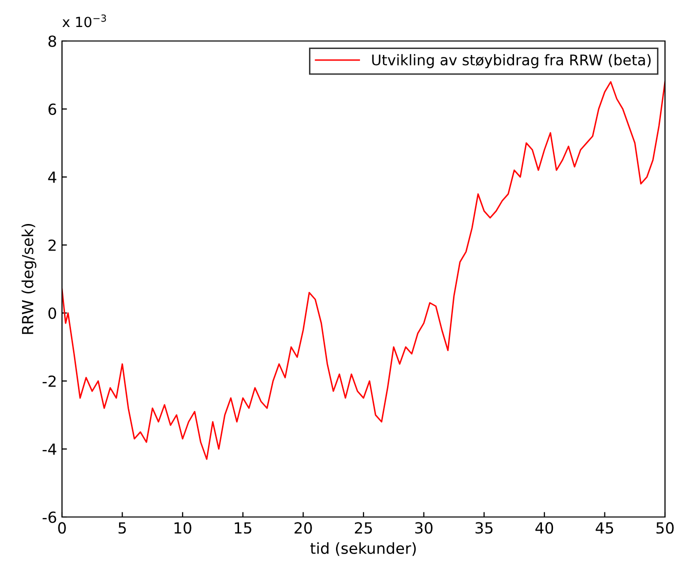  I want to click on x-tick-label: 20, so click(303, 528).